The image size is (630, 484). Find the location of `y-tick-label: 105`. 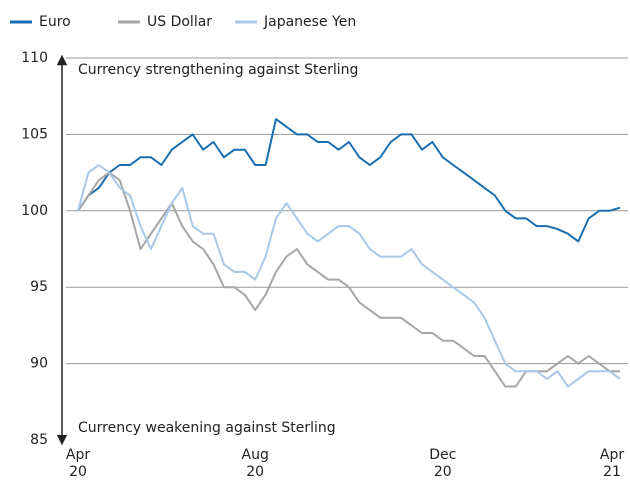

y-tick-label: 105 is located at coordinates (34, 134).